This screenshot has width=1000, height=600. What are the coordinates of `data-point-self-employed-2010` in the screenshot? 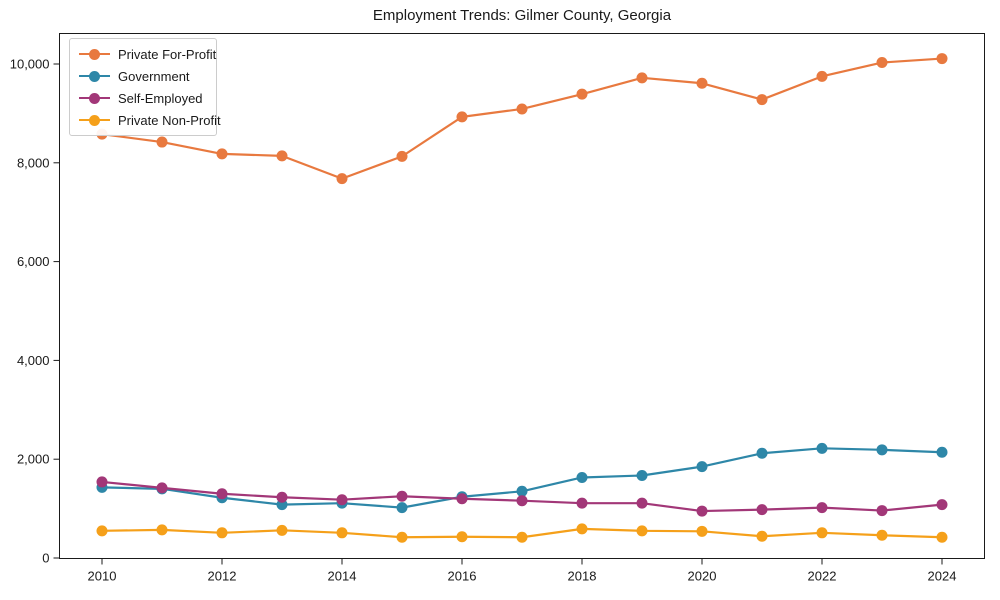 It's located at (102, 482).